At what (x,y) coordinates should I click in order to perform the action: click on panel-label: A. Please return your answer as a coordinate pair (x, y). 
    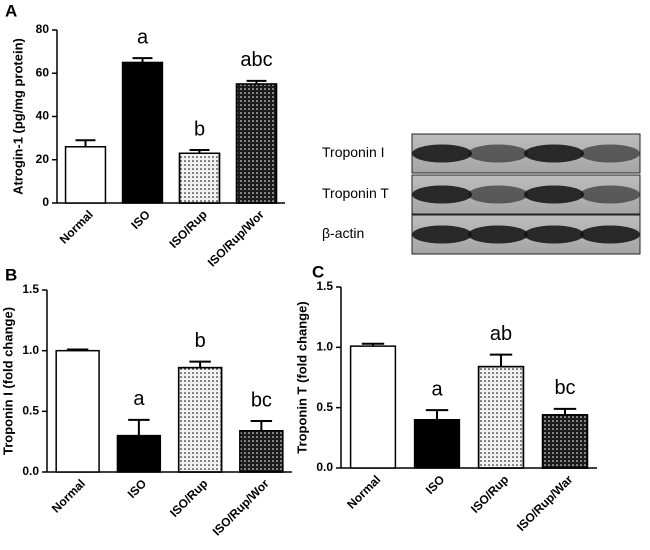
    Looking at the image, I should click on (11, 10).